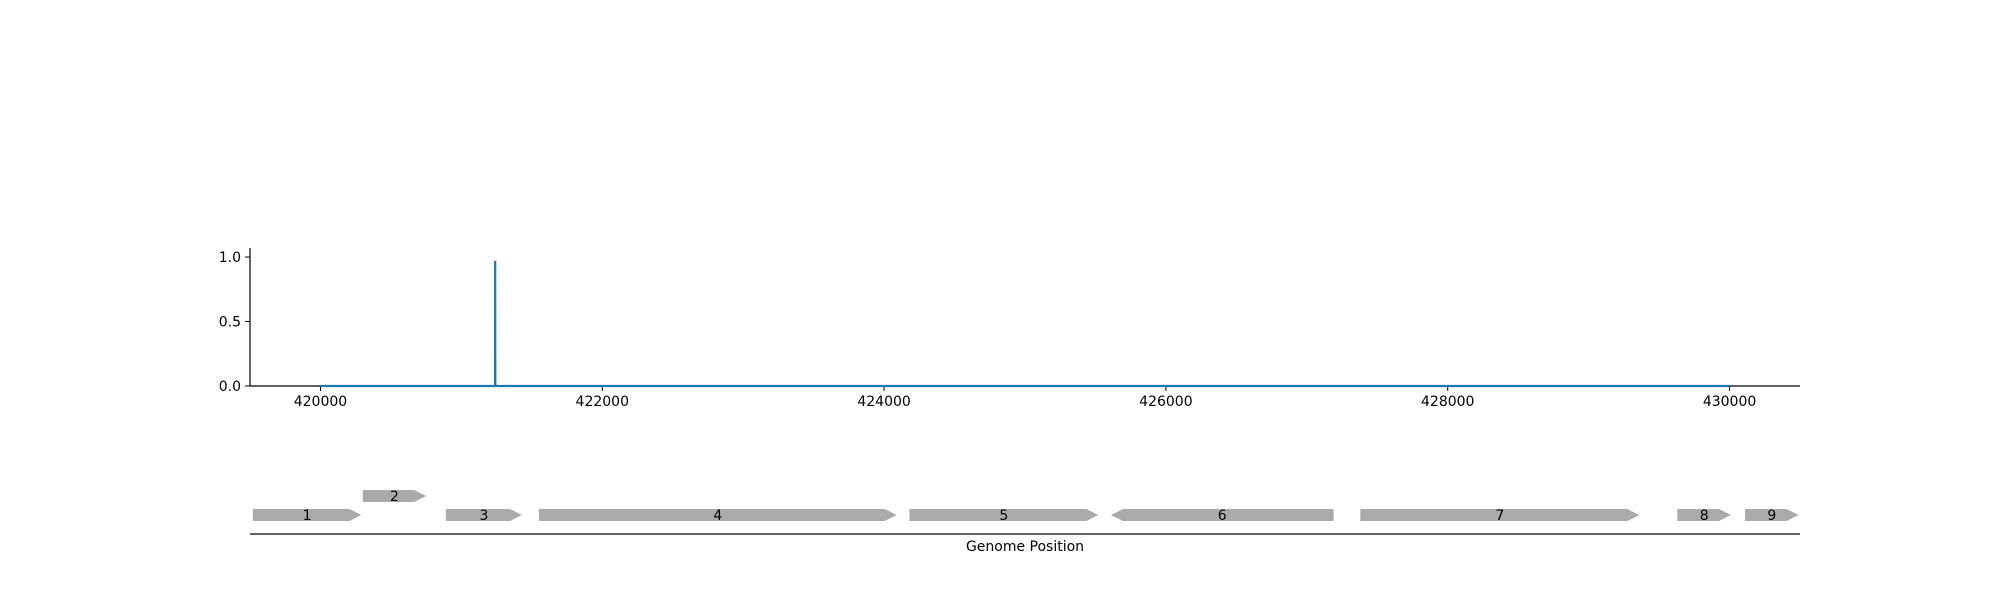 This screenshot has width=2000, height=600. I want to click on y-tick-label: 1.0, so click(230, 258).